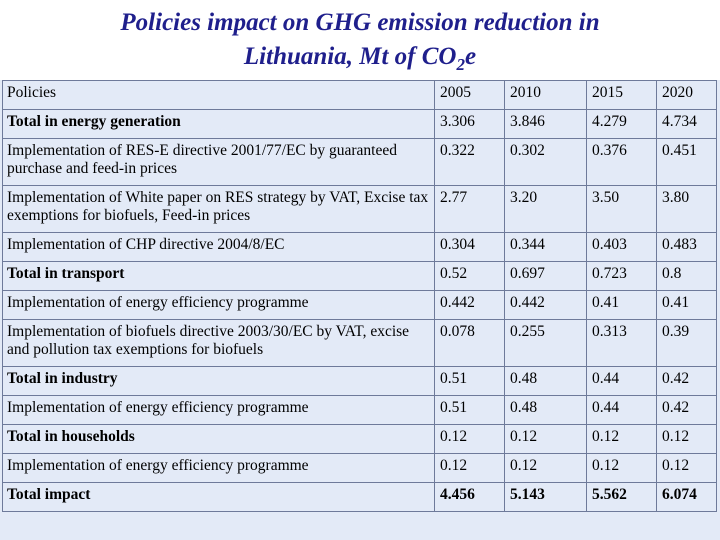 Image resolution: width=720 pixels, height=540 pixels. I want to click on cell-value: 4.456, so click(469, 497).